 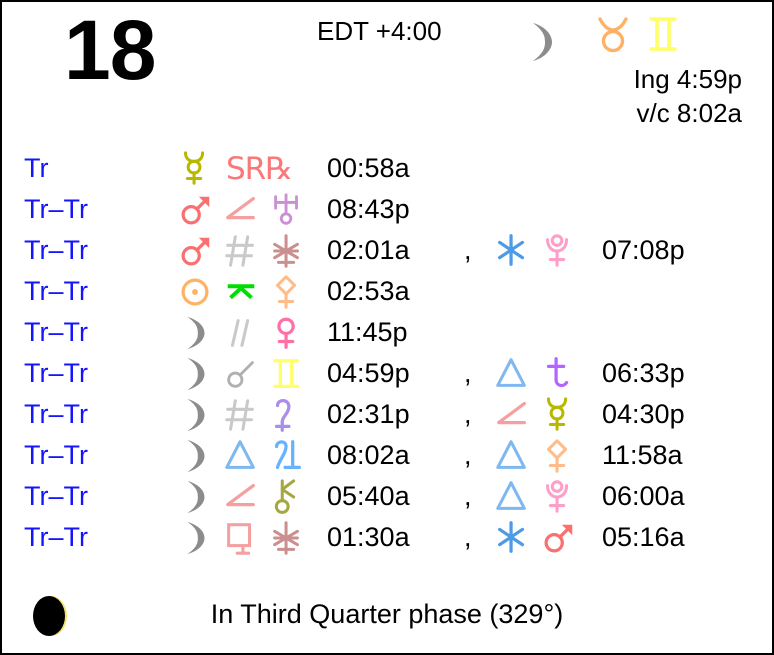 I want to click on void-of-course-time: v/c 8:02a, so click(x=689, y=113).